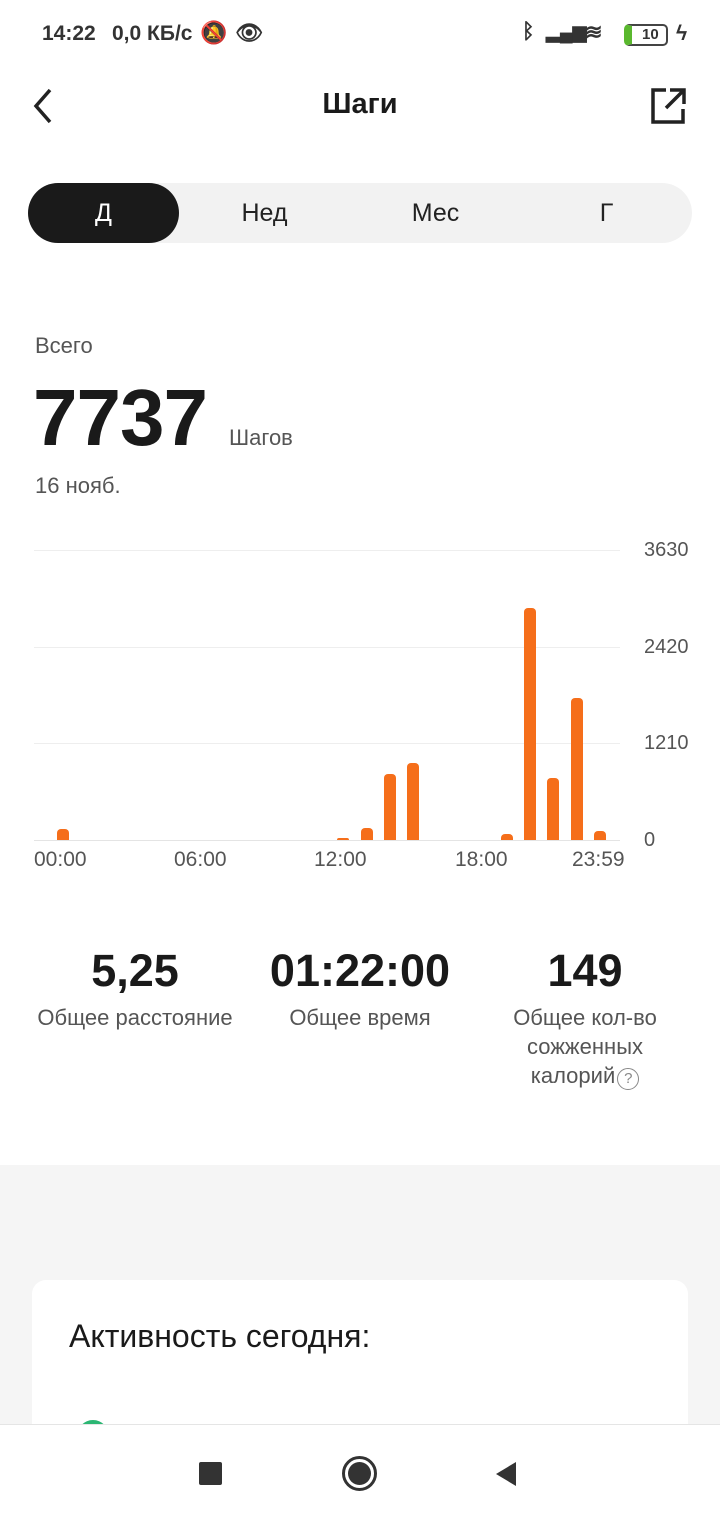  I want to click on eye-icon: 👁, so click(249, 32).